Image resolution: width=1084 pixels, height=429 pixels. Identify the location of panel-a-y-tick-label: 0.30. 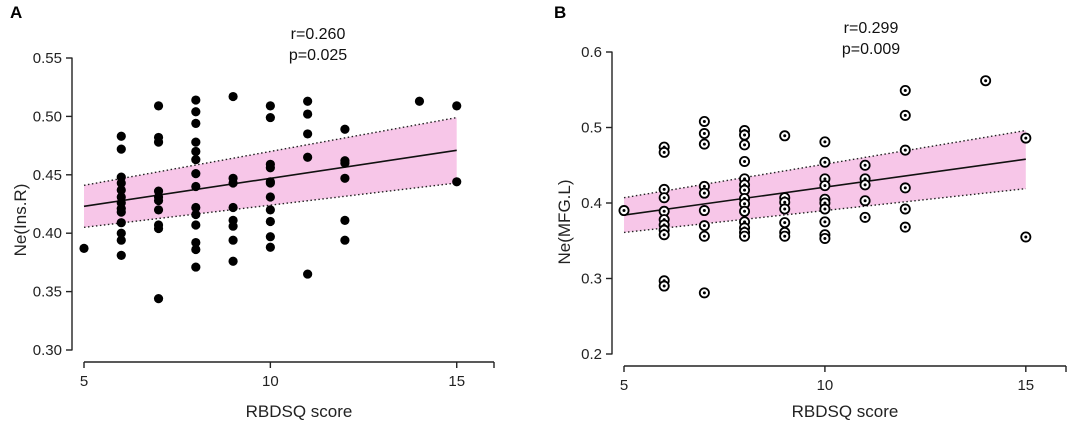
(47, 350).